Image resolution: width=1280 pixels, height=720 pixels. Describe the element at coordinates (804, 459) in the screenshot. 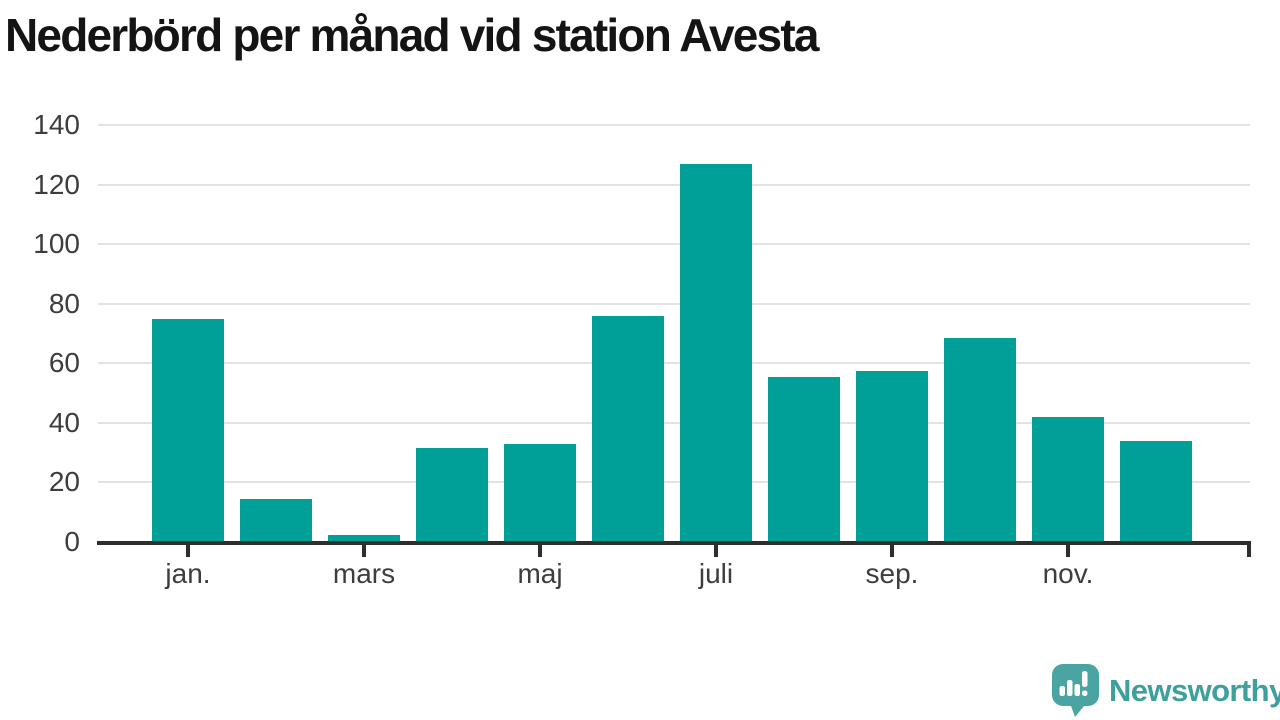

I see `bar-aug` at that location.